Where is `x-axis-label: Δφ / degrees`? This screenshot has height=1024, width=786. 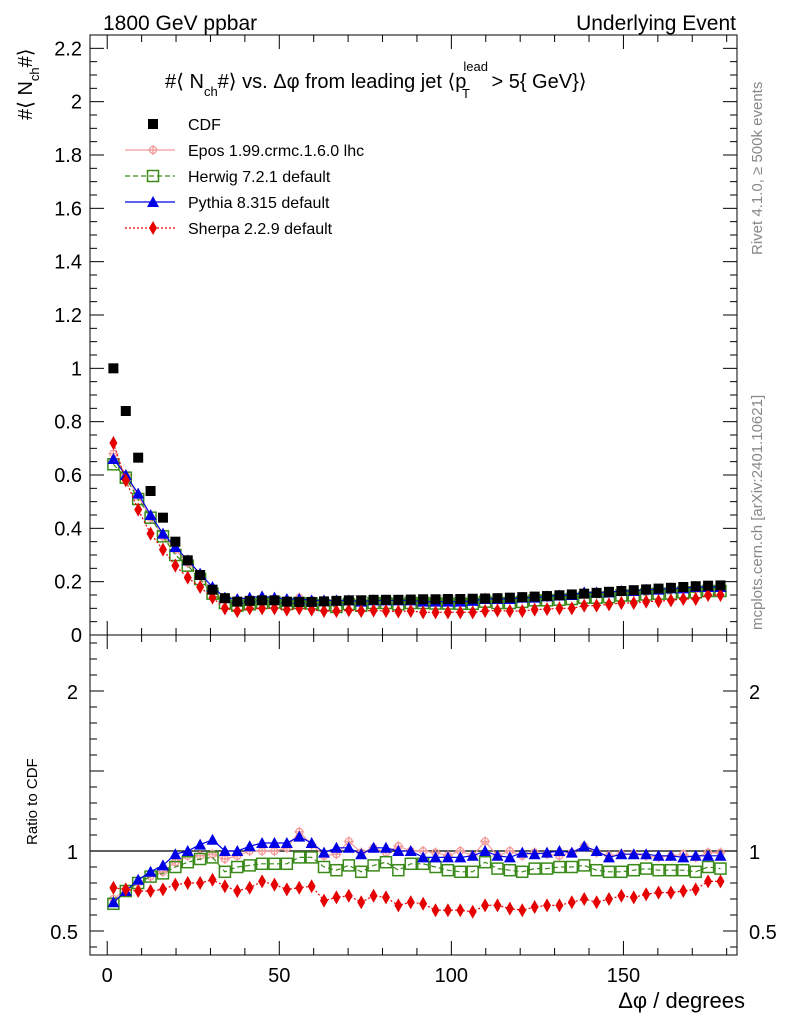
x-axis-label: Δφ / degrees is located at coordinates (681, 1000).